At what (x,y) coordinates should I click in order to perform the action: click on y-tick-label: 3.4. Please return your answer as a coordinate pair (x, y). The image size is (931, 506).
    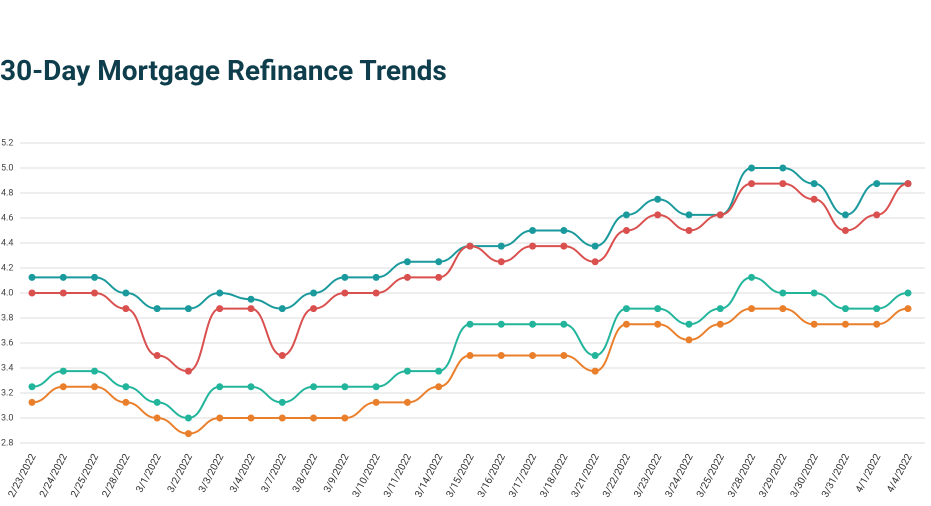
    Looking at the image, I should click on (7, 368).